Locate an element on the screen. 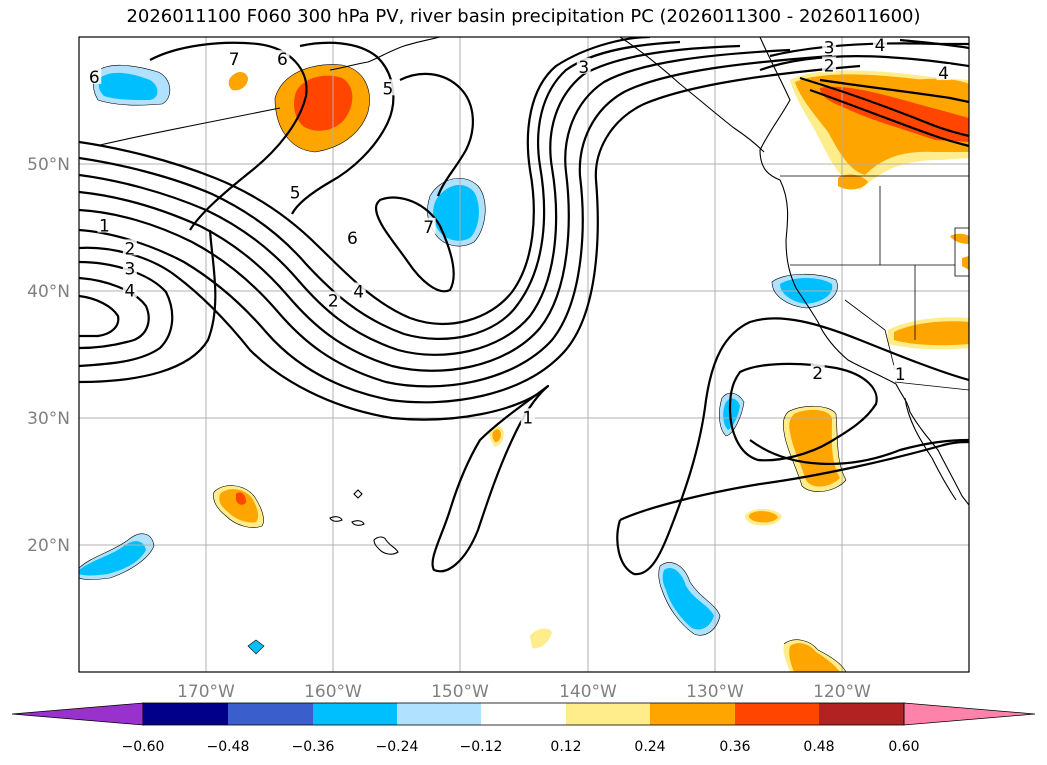  lon-tick-label-170w: 170°W is located at coordinates (206, 692).